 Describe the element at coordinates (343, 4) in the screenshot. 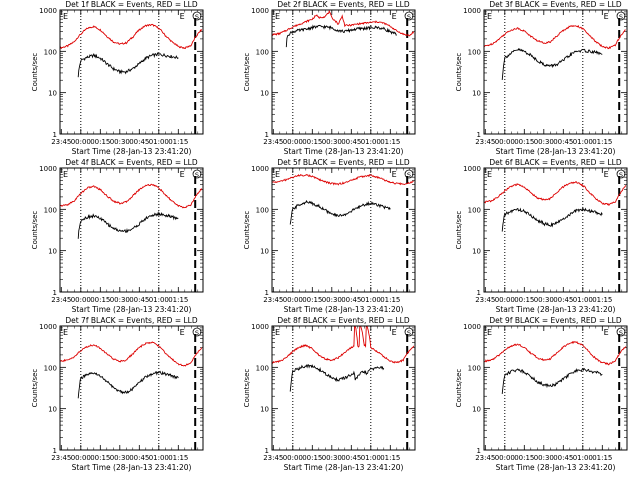

I see `panel-title: Det 2f BLACK = Events, RED = LLD` at that location.